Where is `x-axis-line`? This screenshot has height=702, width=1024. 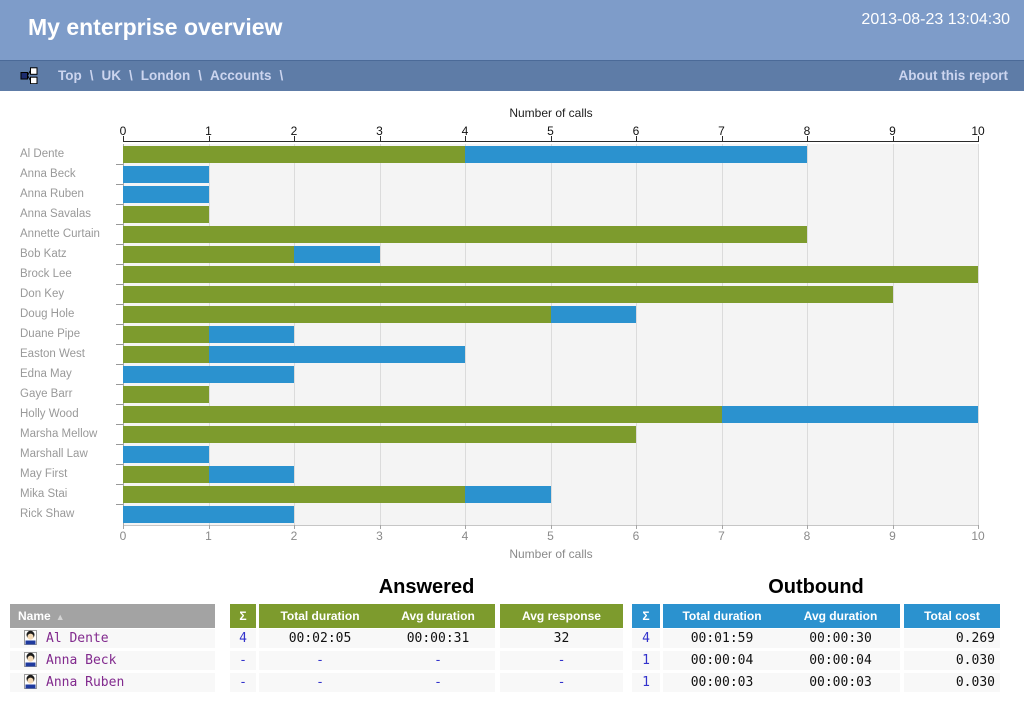 x-axis-line is located at coordinates (551, 141).